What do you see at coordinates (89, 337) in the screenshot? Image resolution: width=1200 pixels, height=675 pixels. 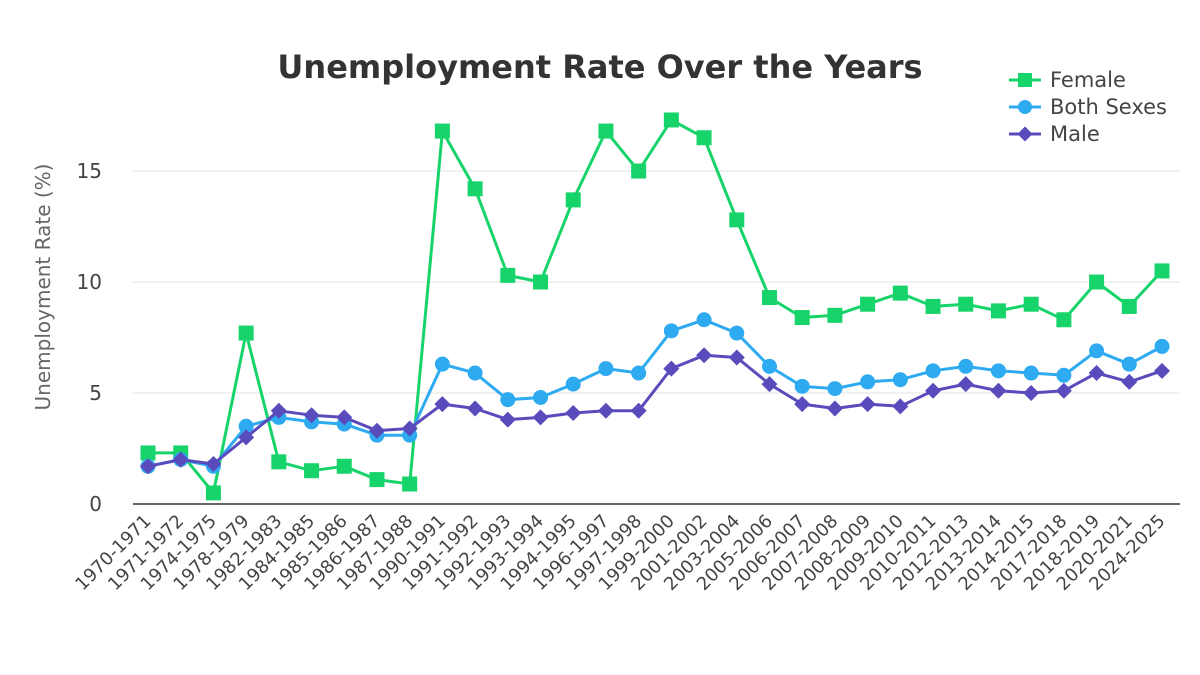 I see `y-tick-labels: 0 5 10 15` at bounding box center [89, 337].